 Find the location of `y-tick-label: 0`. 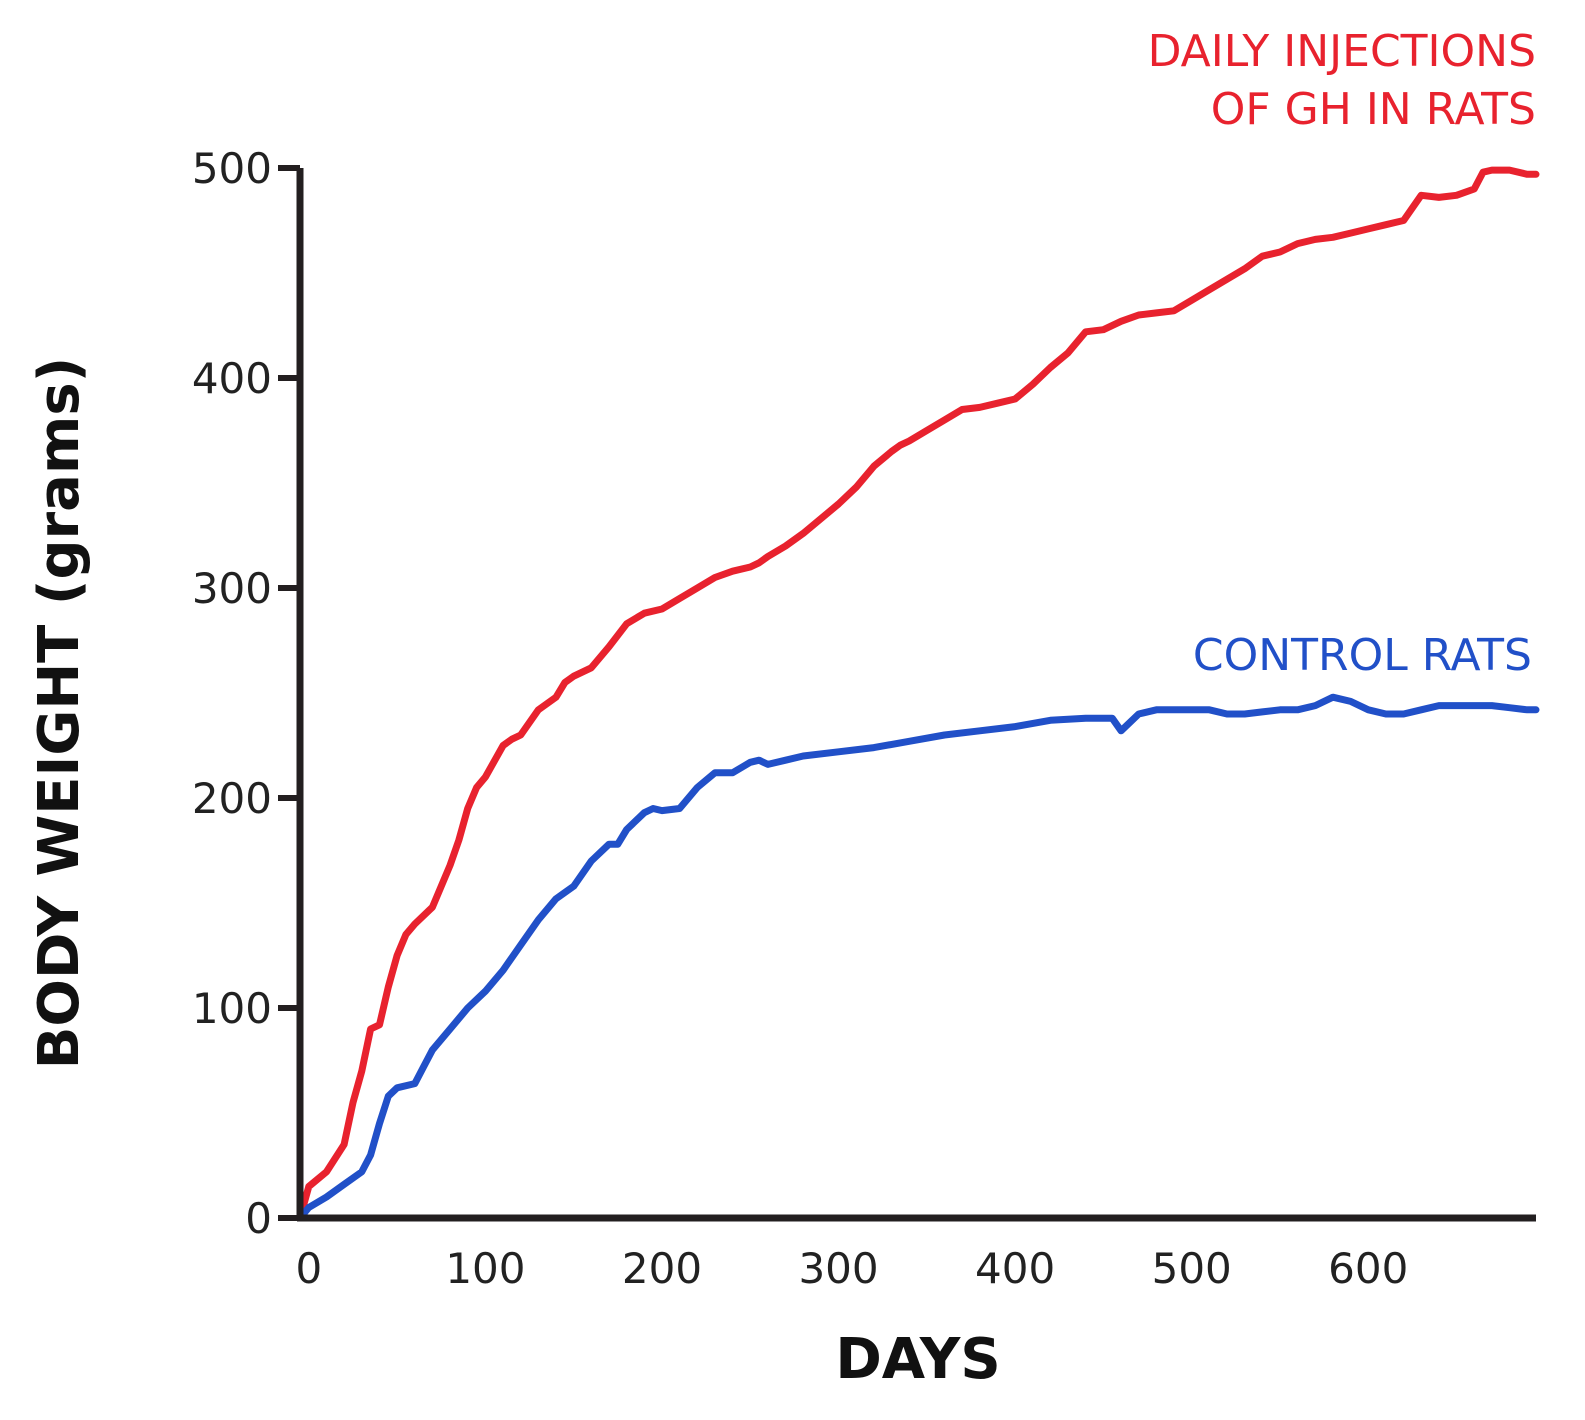

y-tick-label: 0 is located at coordinates (258, 1218).